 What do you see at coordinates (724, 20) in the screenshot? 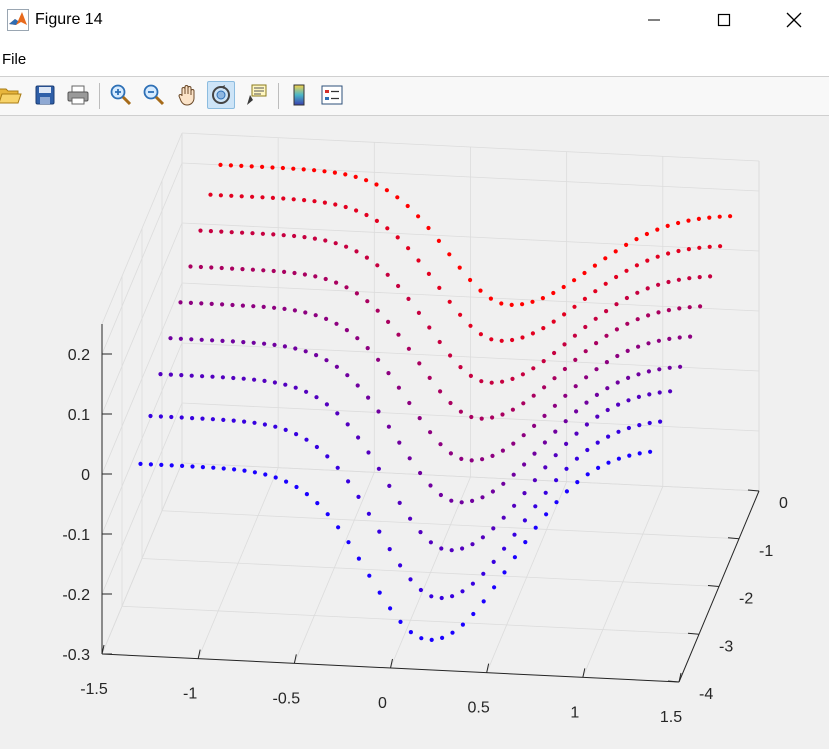
I see `maximize-button` at bounding box center [724, 20].